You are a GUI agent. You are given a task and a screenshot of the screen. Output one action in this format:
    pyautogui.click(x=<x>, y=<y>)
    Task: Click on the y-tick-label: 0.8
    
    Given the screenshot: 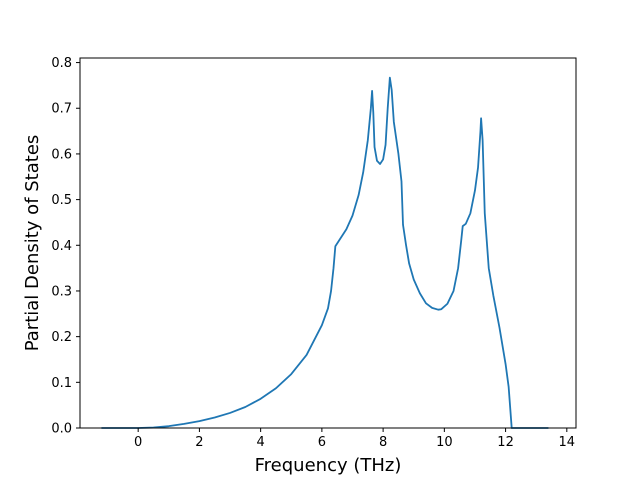 What is the action you would take?
    pyautogui.click(x=61, y=63)
    